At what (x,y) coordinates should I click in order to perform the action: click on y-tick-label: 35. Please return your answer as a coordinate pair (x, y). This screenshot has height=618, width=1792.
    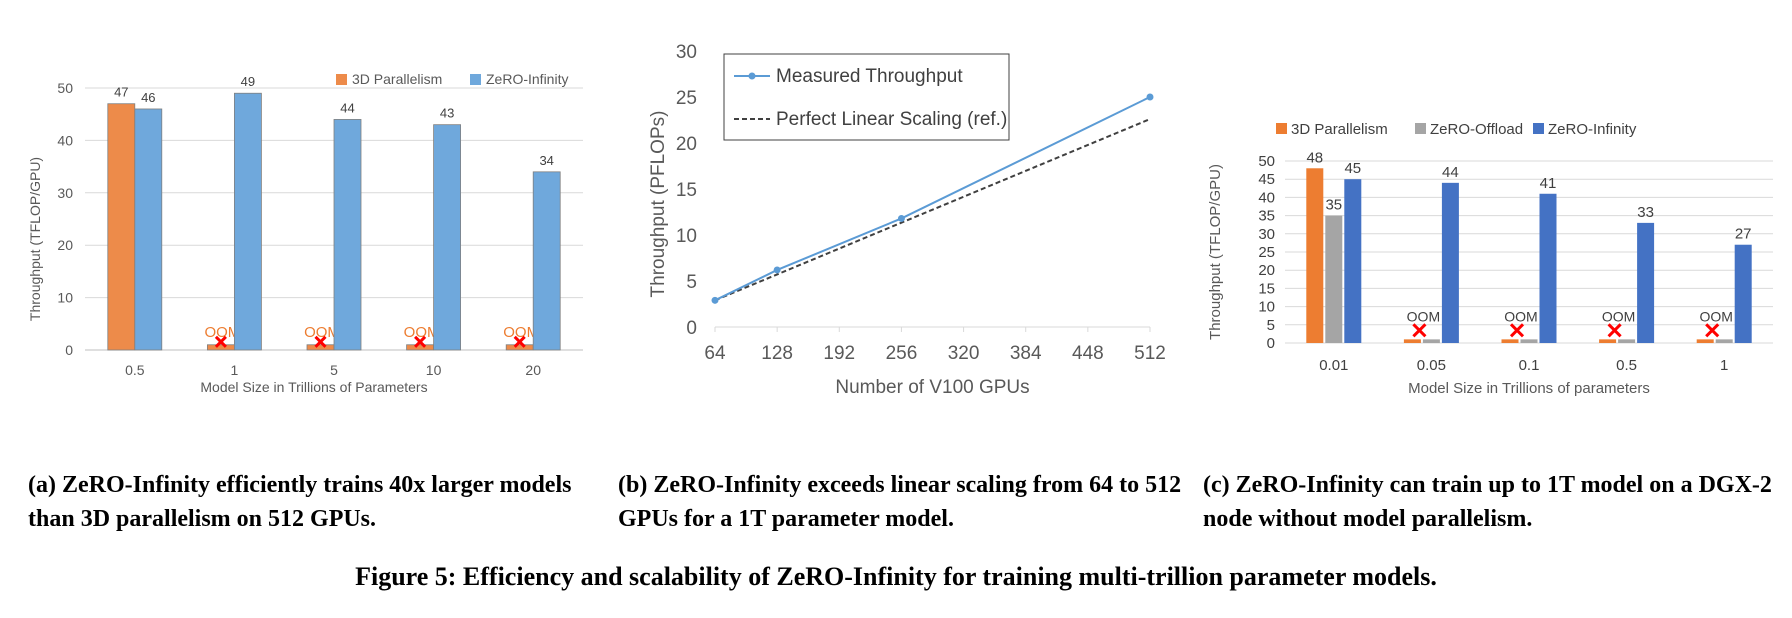
    Looking at the image, I should click on (1266, 216).